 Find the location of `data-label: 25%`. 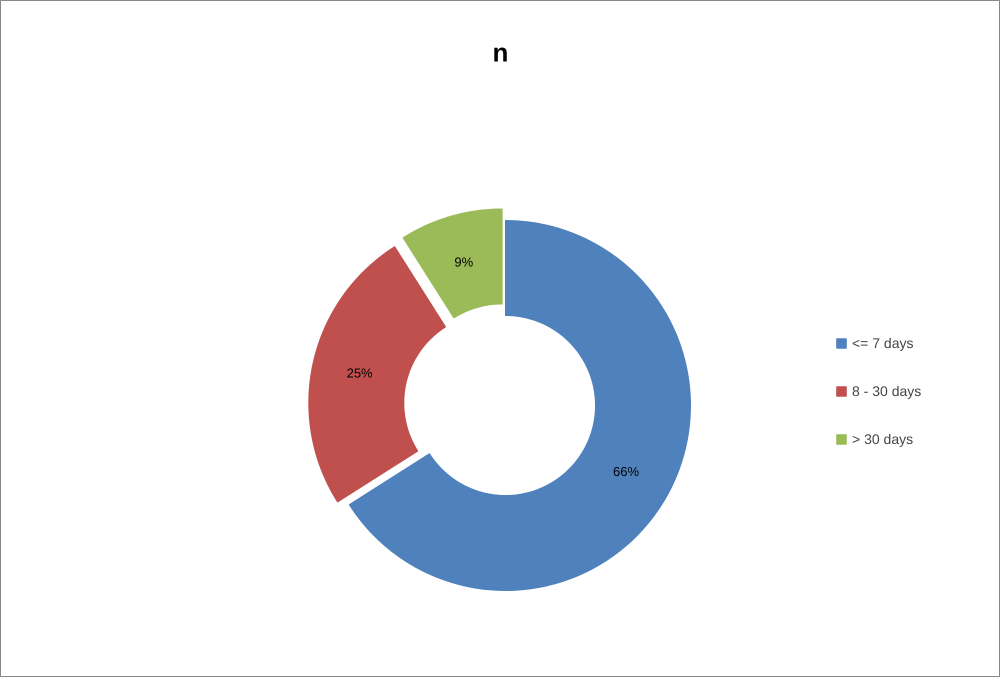

data-label: 25% is located at coordinates (360, 372).